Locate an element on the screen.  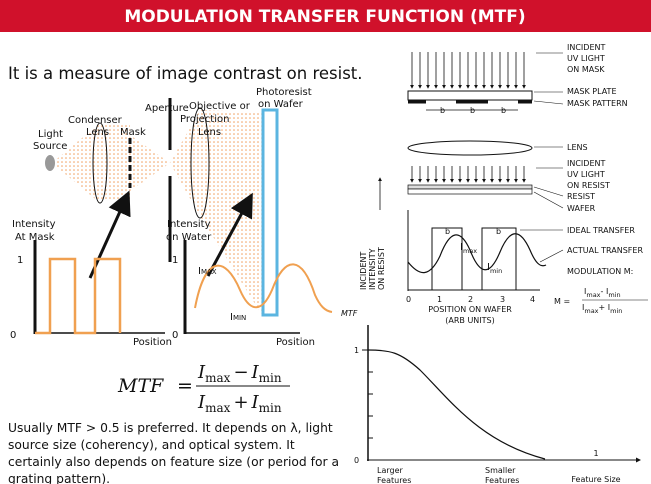
label: ON MASK is located at coordinates (586, 69).